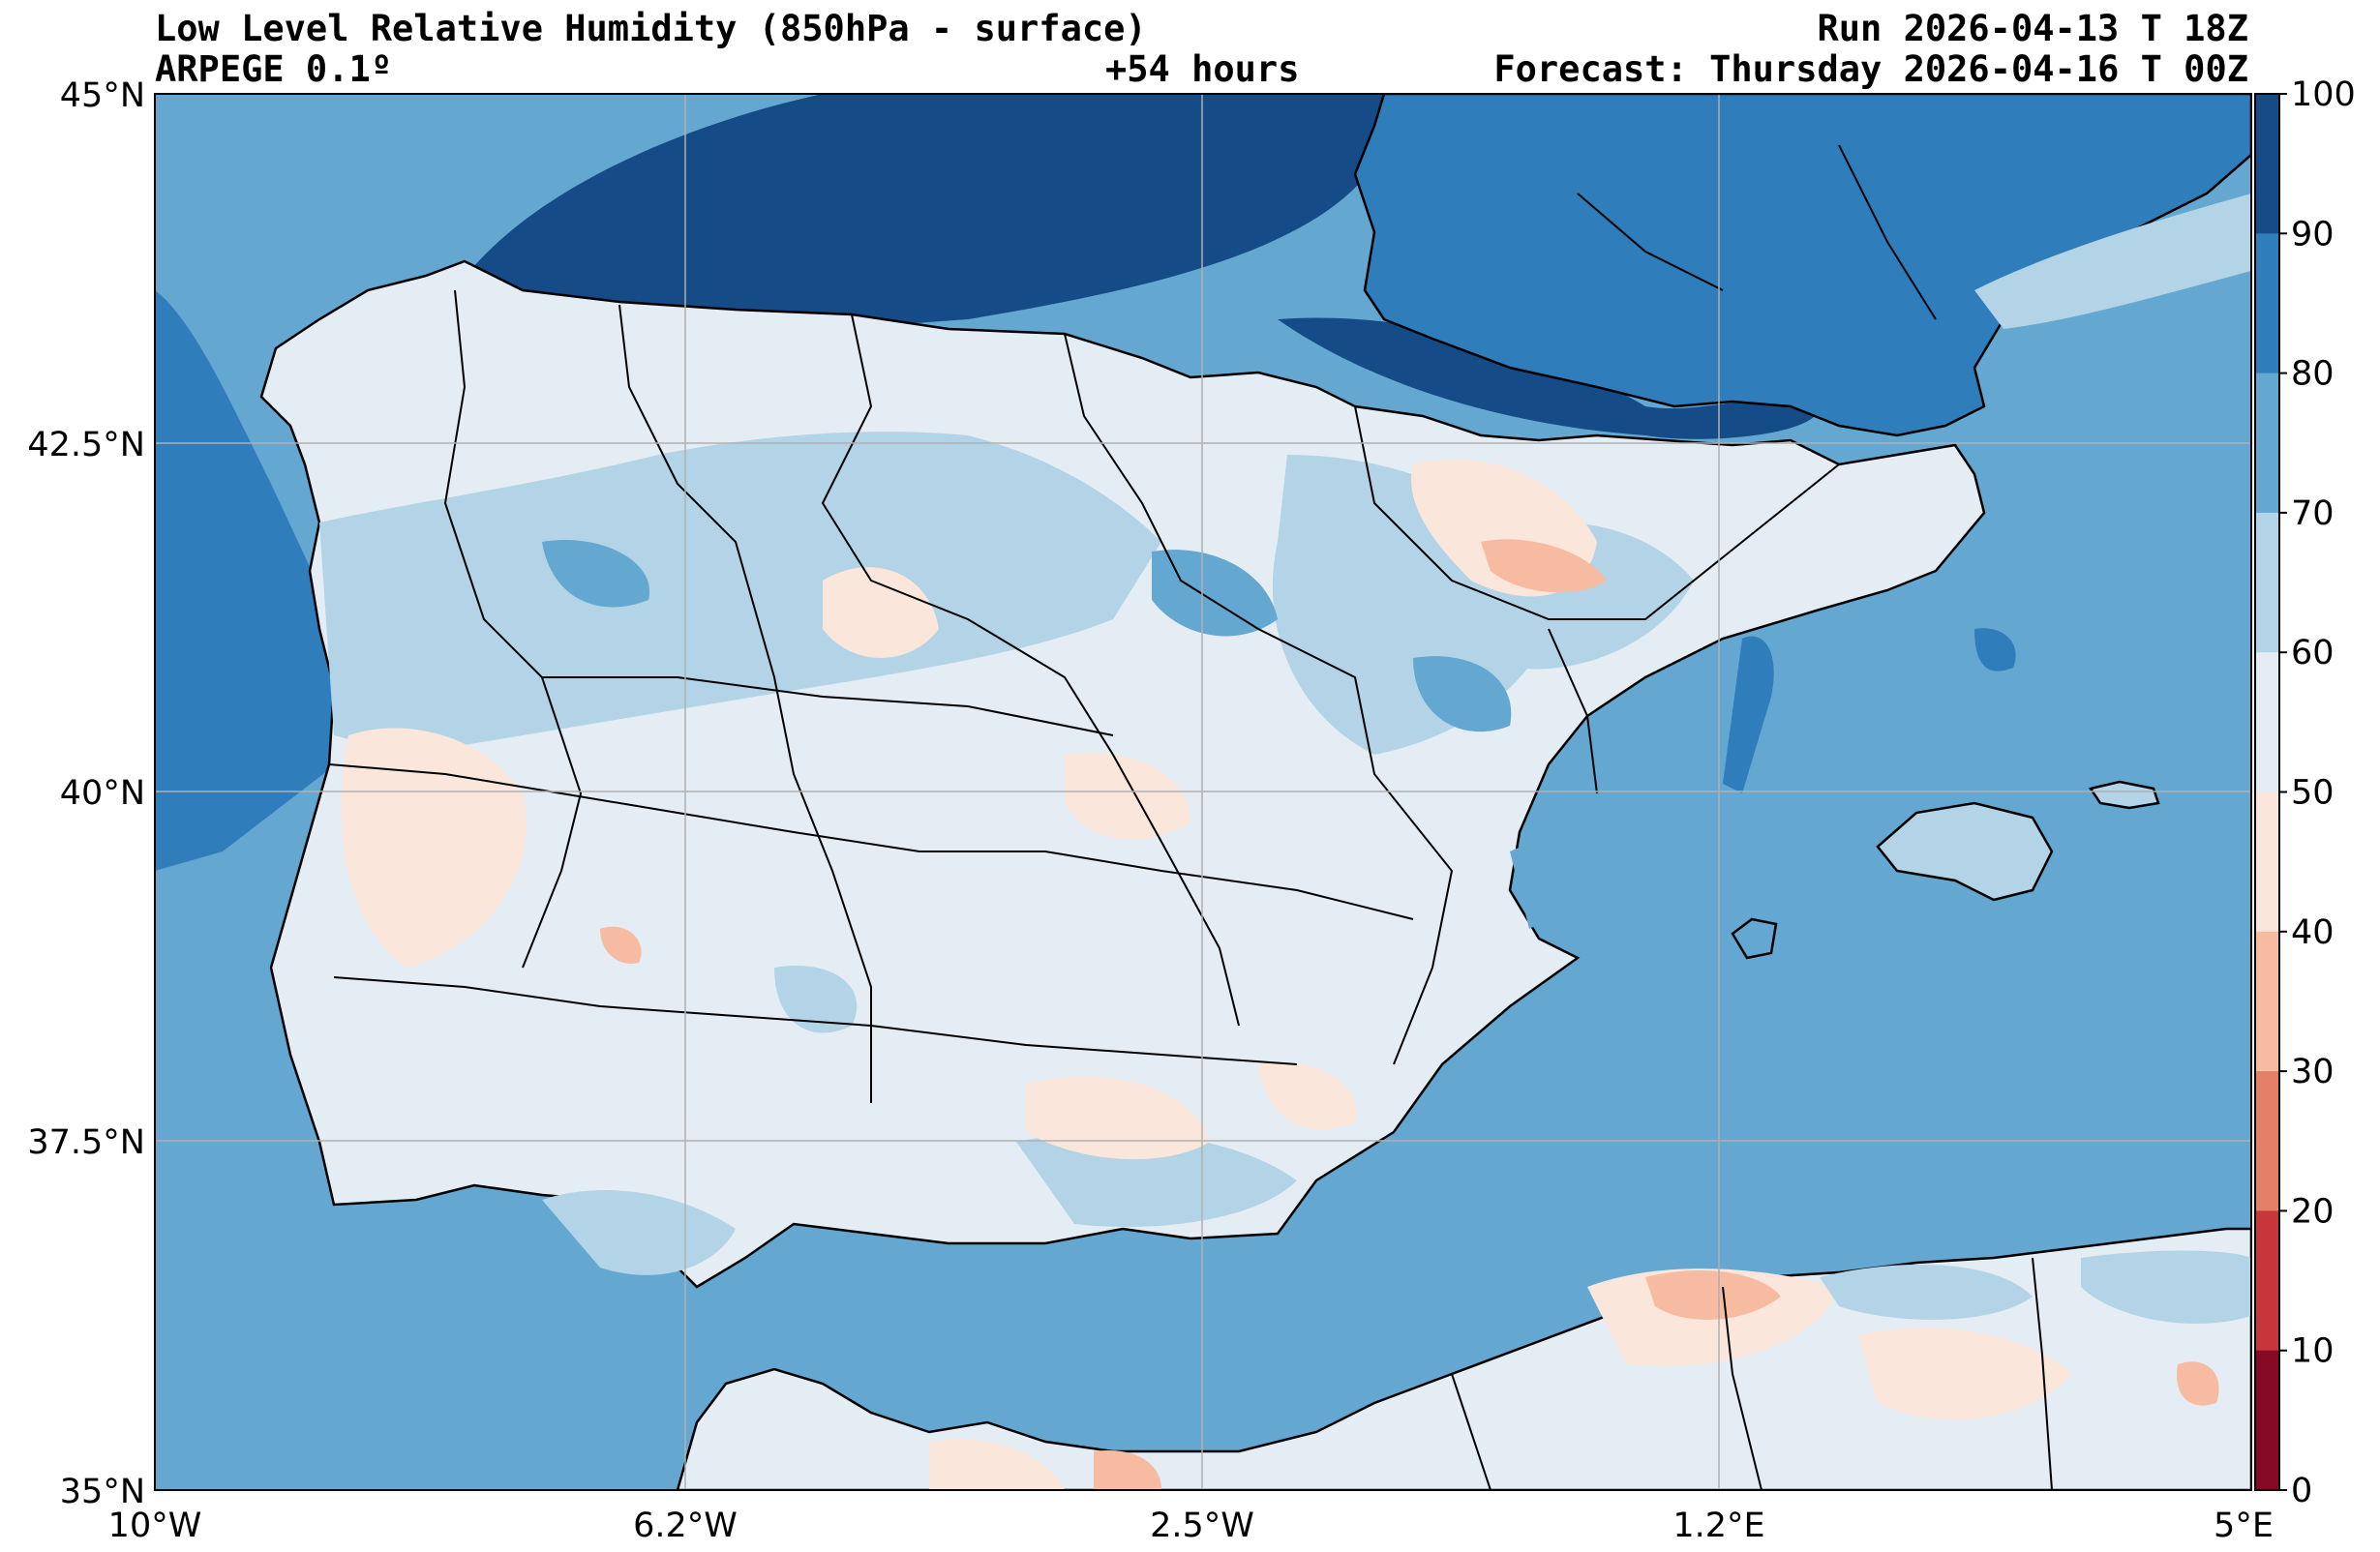  I want to click on lon-tick-label: 6.2°W, so click(685, 1526).